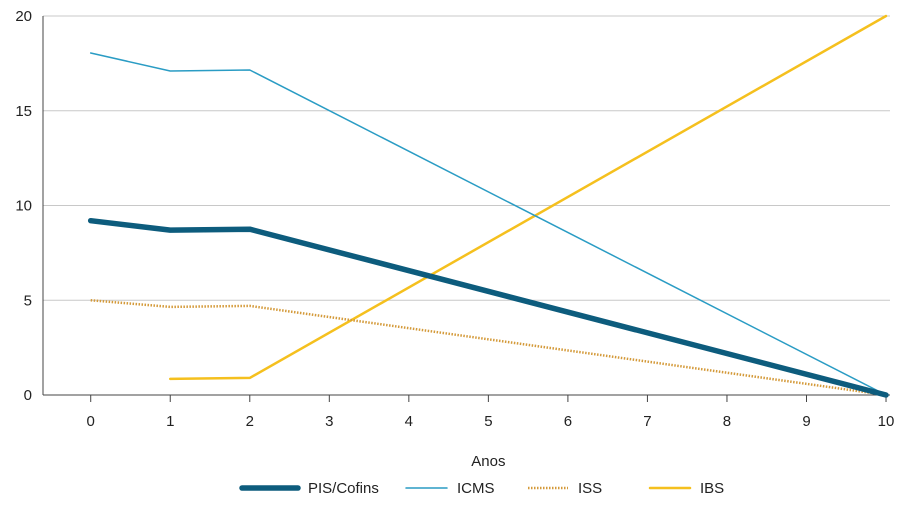 Image resolution: width=909 pixels, height=506 pixels. What do you see at coordinates (343, 488) in the screenshot?
I see `legend-label: PIS/Cofins` at bounding box center [343, 488].